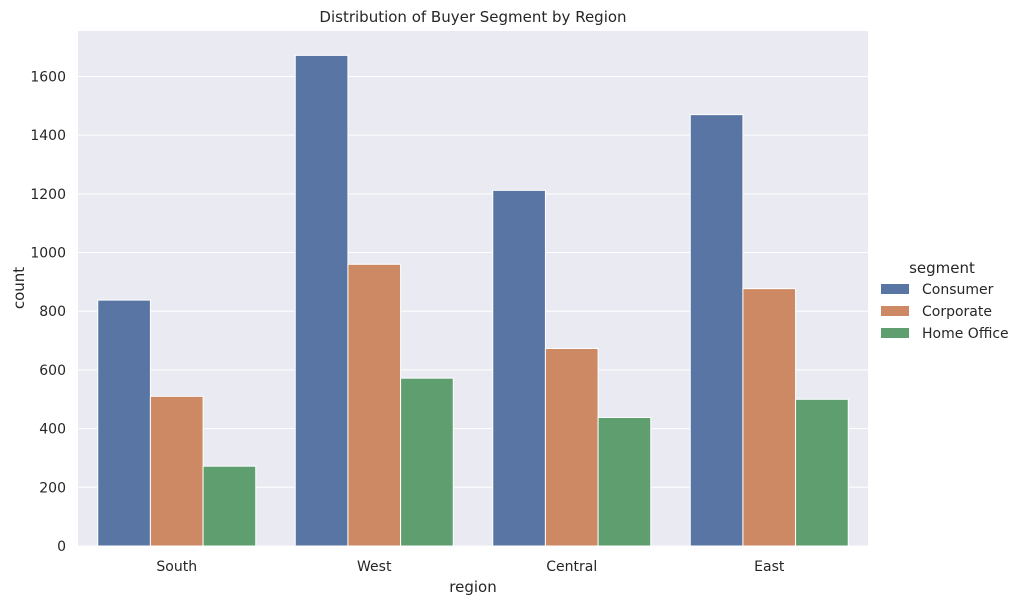 The width and height of the screenshot is (1020, 604). What do you see at coordinates (52, 488) in the screenshot?
I see `y-tick-label: 200` at bounding box center [52, 488].